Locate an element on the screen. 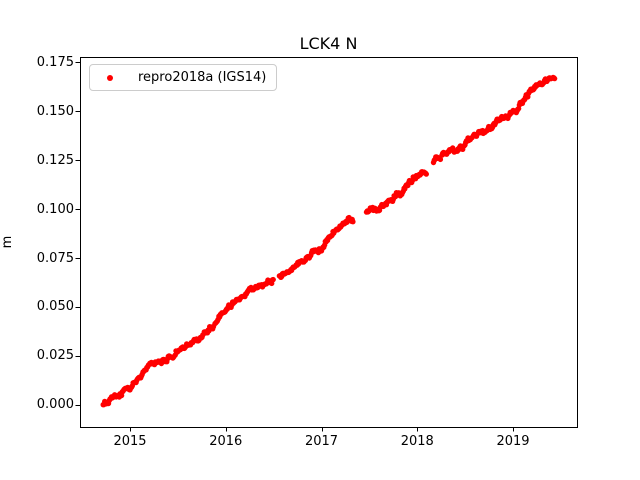 The height and width of the screenshot is (480, 640). chart-title: LCK4 N is located at coordinates (328, 43).